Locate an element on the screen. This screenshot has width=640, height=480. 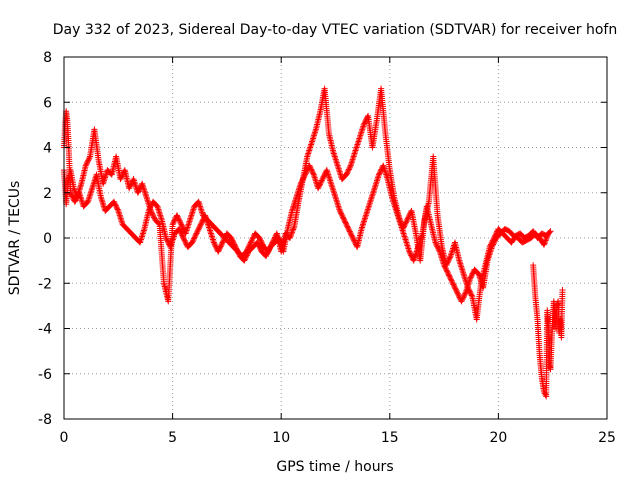
x-tick-label: 5 is located at coordinates (172, 438).